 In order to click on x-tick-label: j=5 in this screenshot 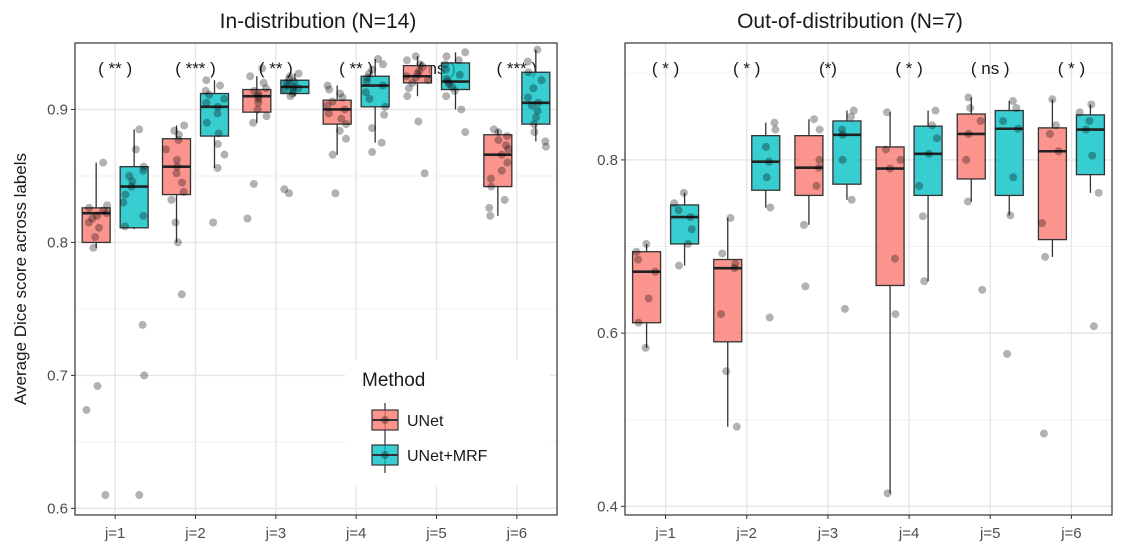, I will do `click(435, 533)`.